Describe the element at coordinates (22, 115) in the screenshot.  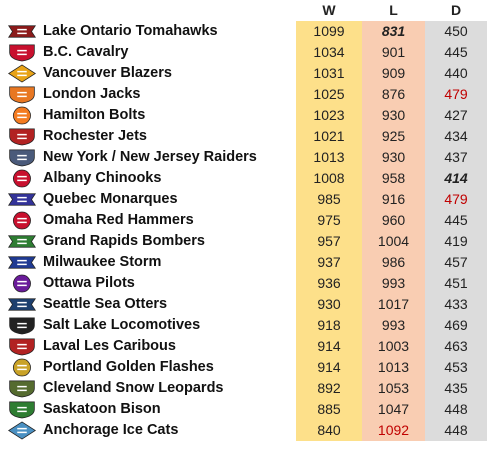
I see `bolts-logo-icon` at that location.